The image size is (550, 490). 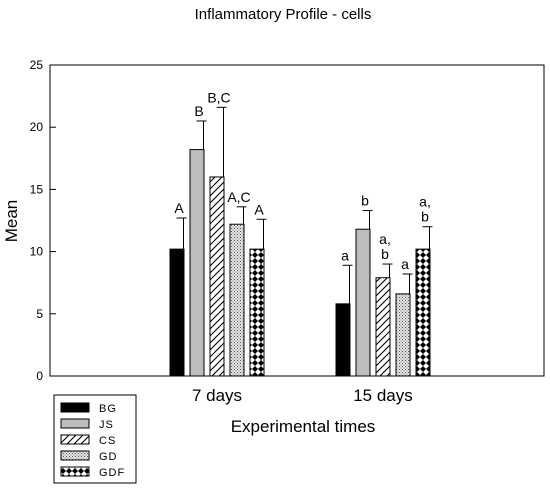 I want to click on legend-swatch-gdf, so click(x=75, y=471).